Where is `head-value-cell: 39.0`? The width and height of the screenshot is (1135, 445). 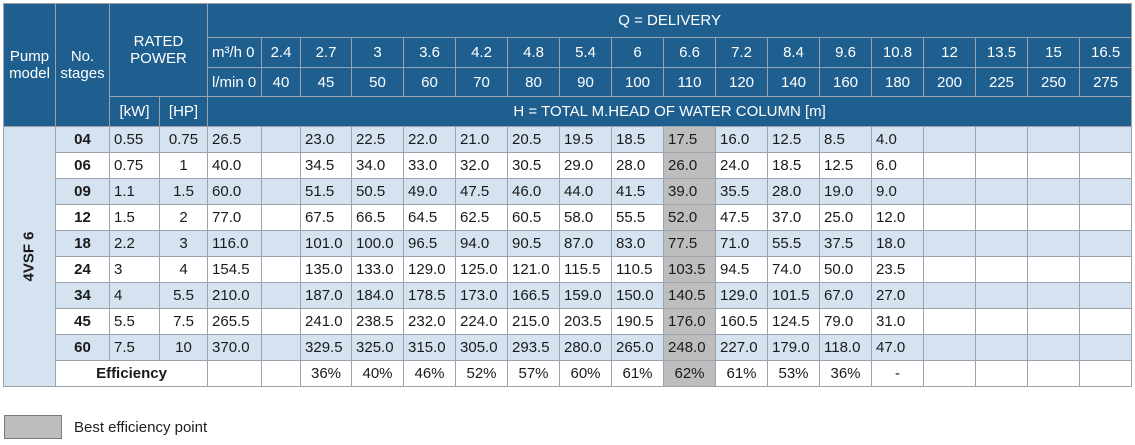 head-value-cell: 39.0 is located at coordinates (690, 191).